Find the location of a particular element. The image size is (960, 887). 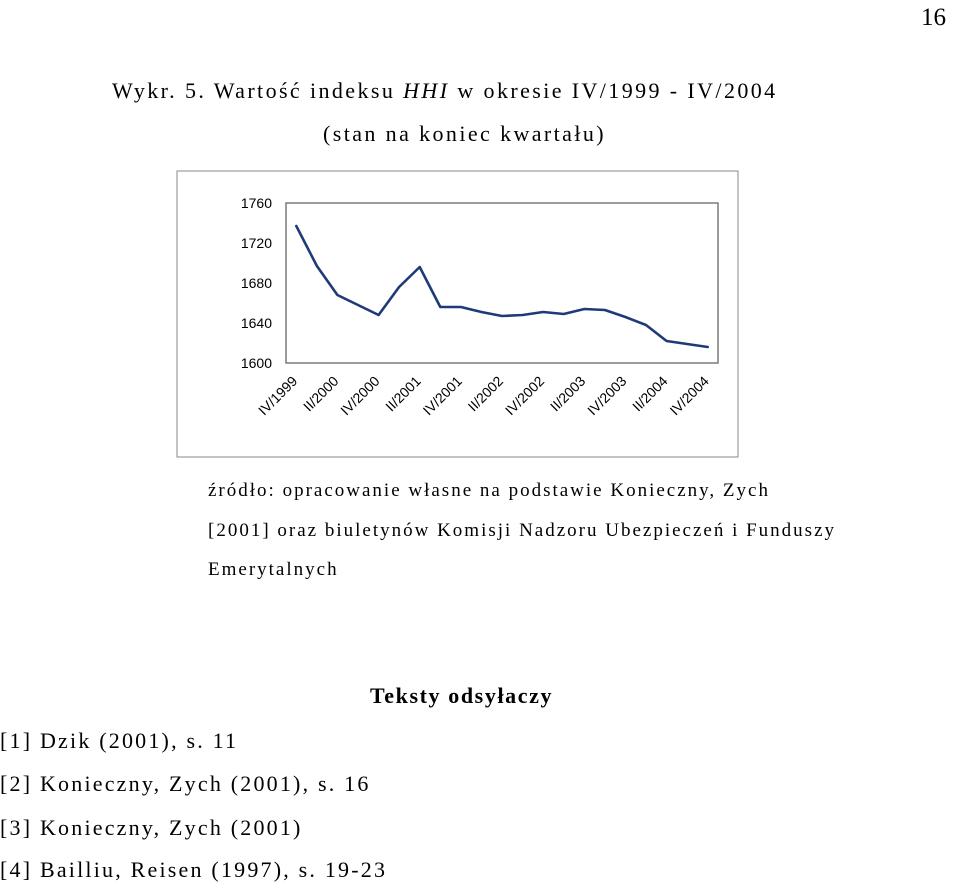

chart-title-prefix: Wykr. 5. Wartość indeksu is located at coordinates (258, 90).